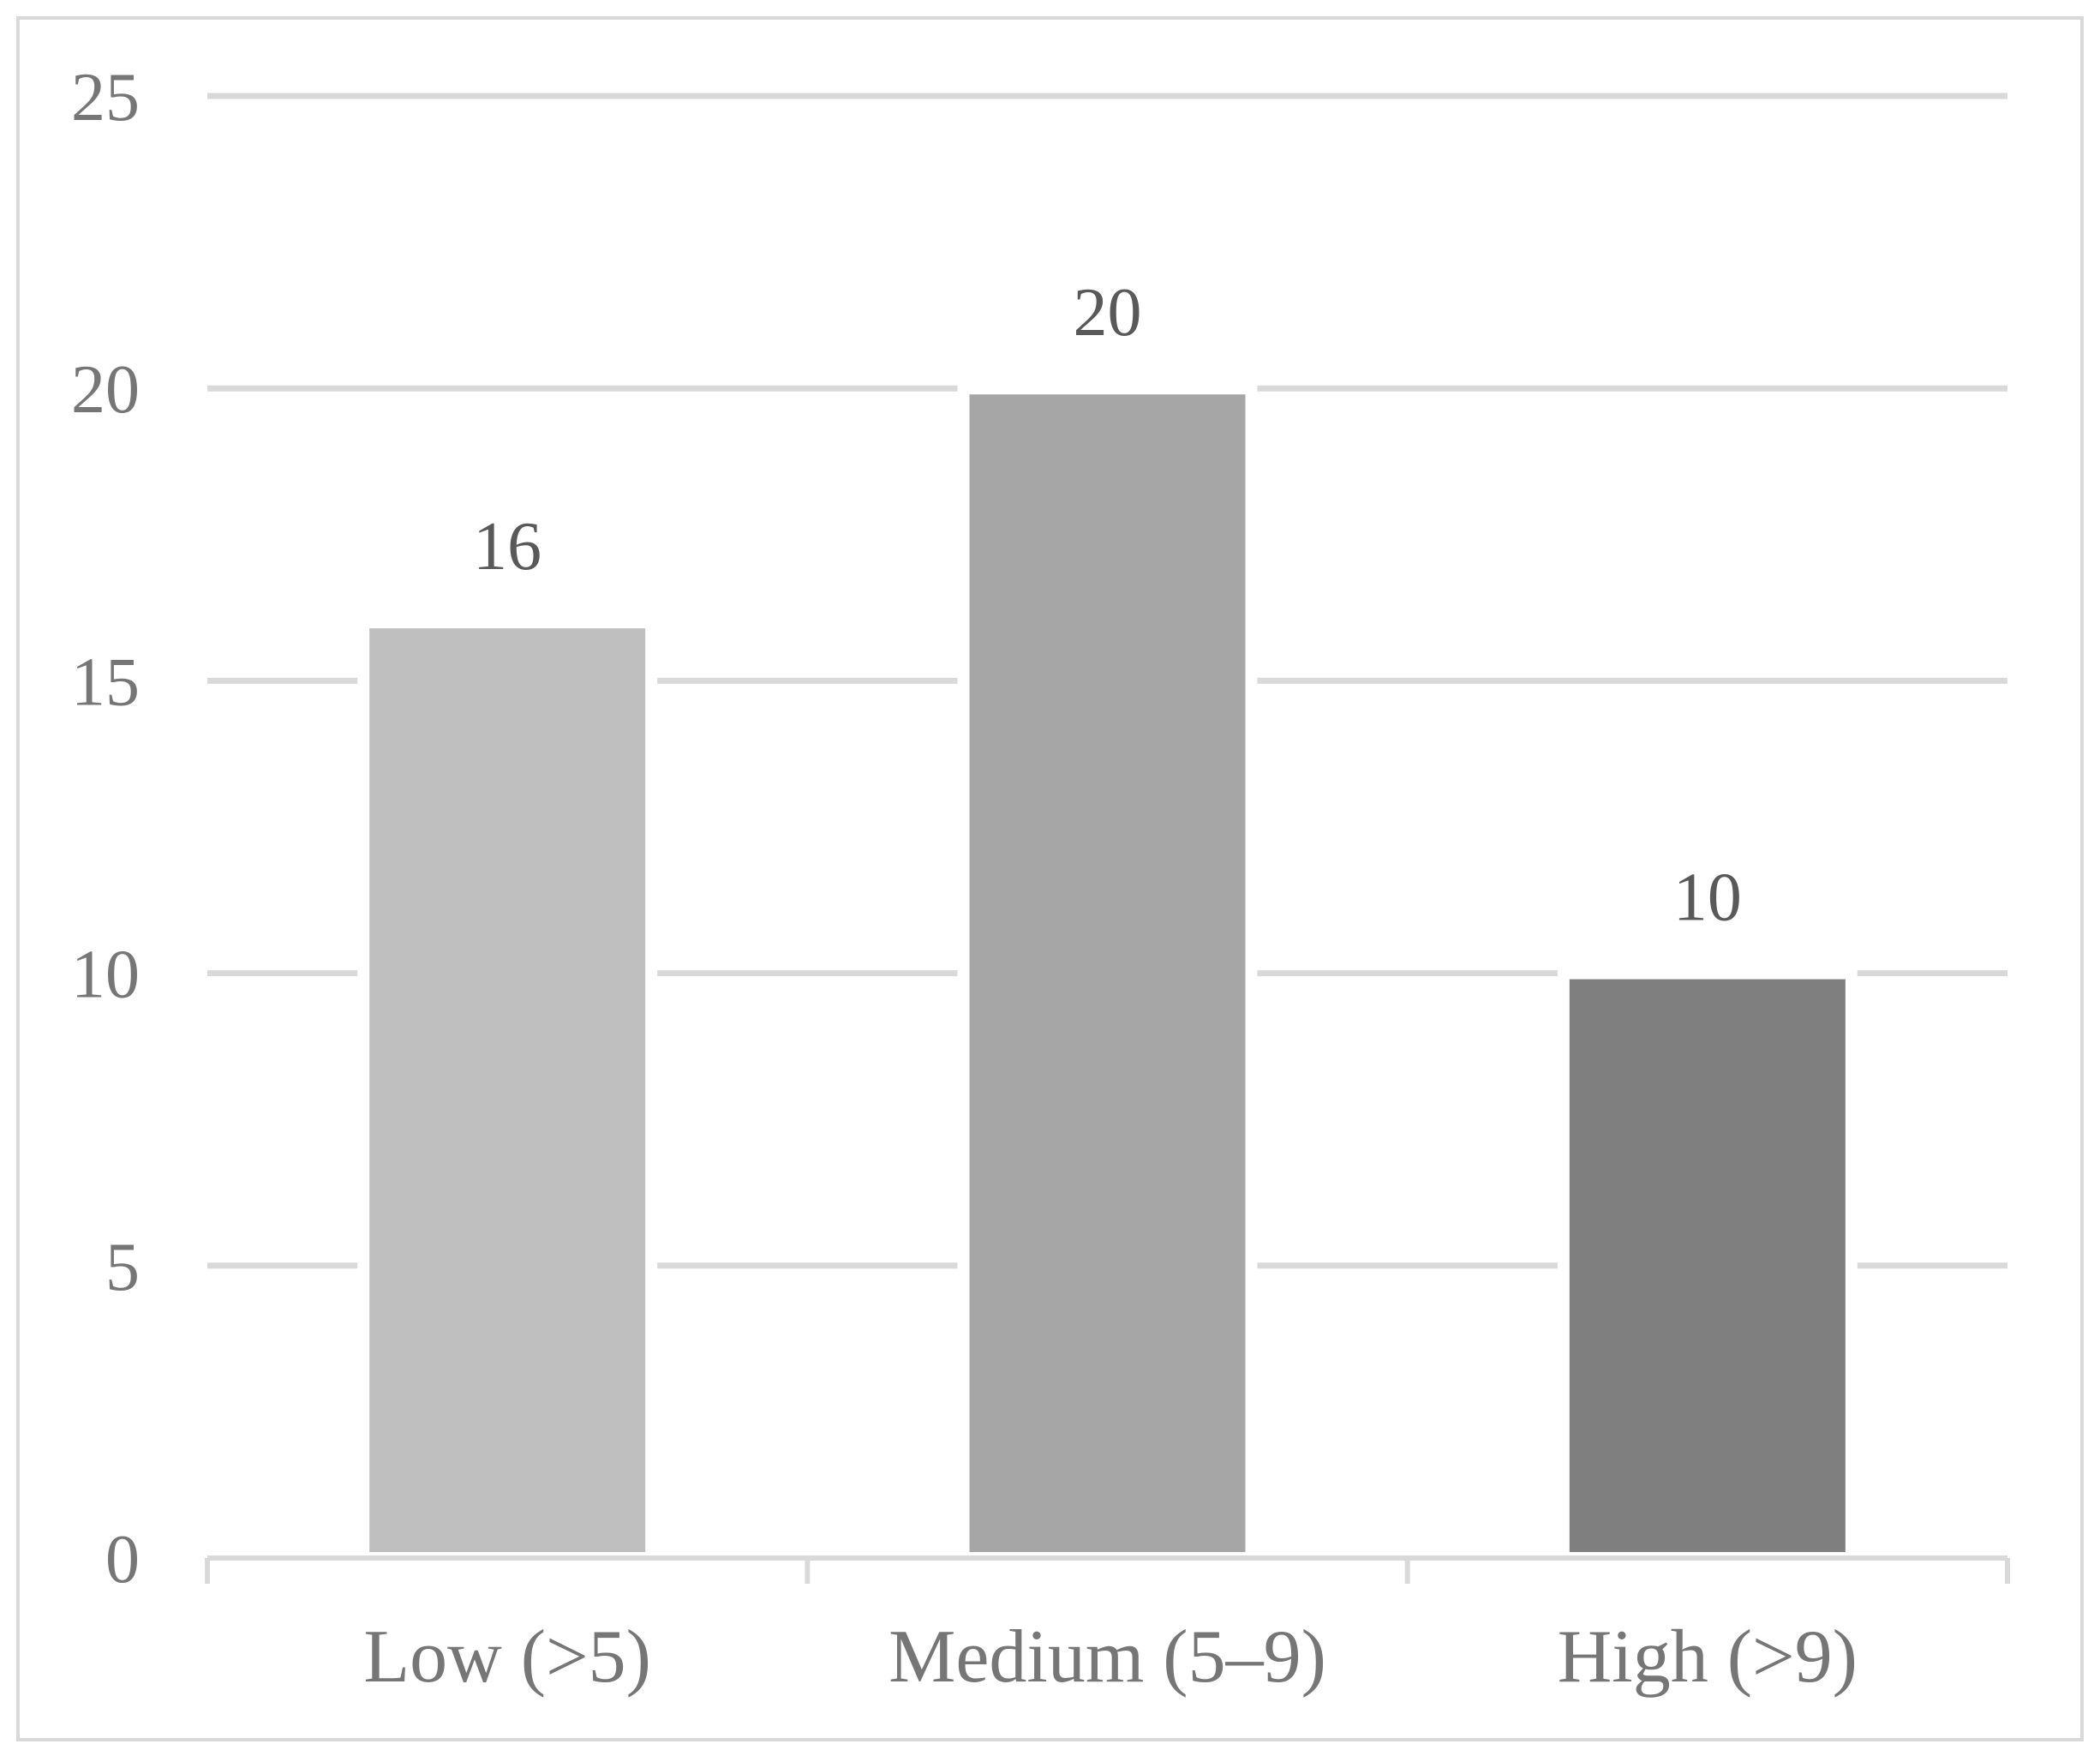 This screenshot has height=1762, width=2100. What do you see at coordinates (122, 1559) in the screenshot?
I see `y-tick-label: 0` at bounding box center [122, 1559].